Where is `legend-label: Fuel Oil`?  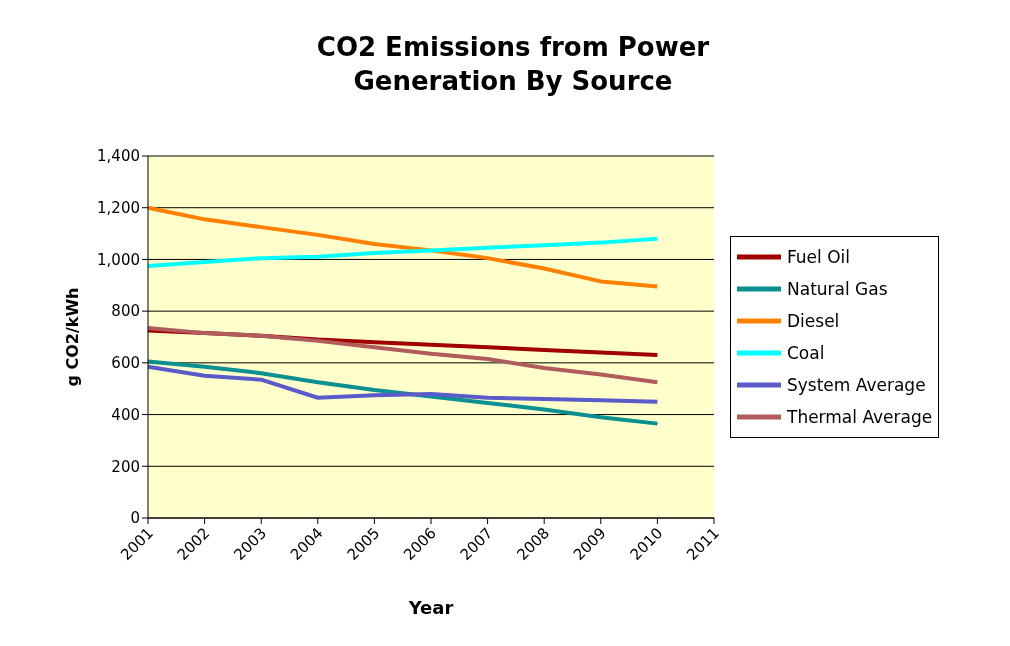 legend-label: Fuel Oil is located at coordinates (819, 257).